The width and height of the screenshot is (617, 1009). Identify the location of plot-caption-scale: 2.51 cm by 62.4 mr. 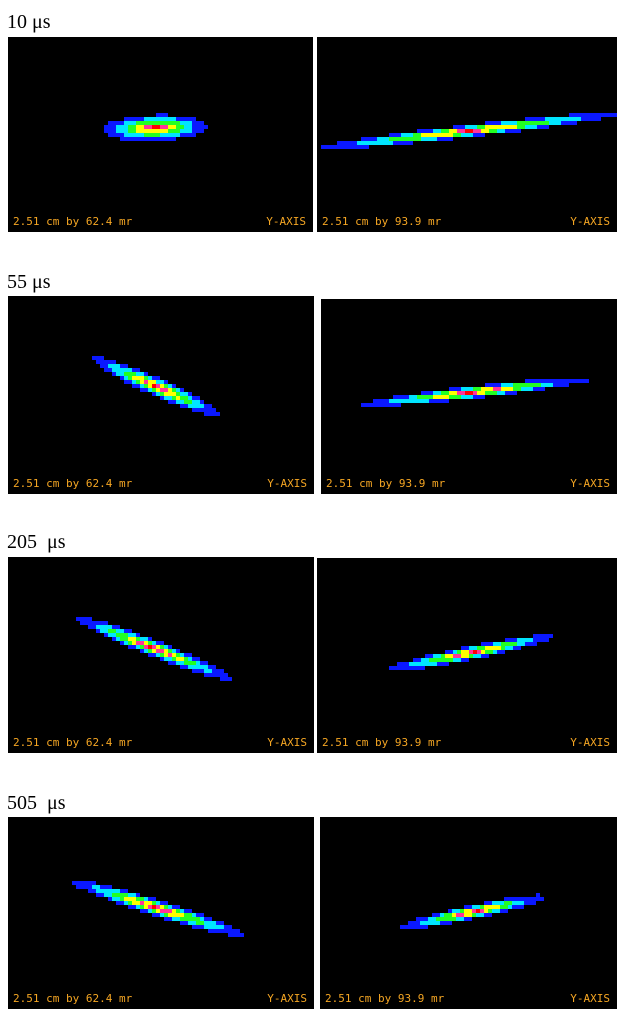
(73, 742).